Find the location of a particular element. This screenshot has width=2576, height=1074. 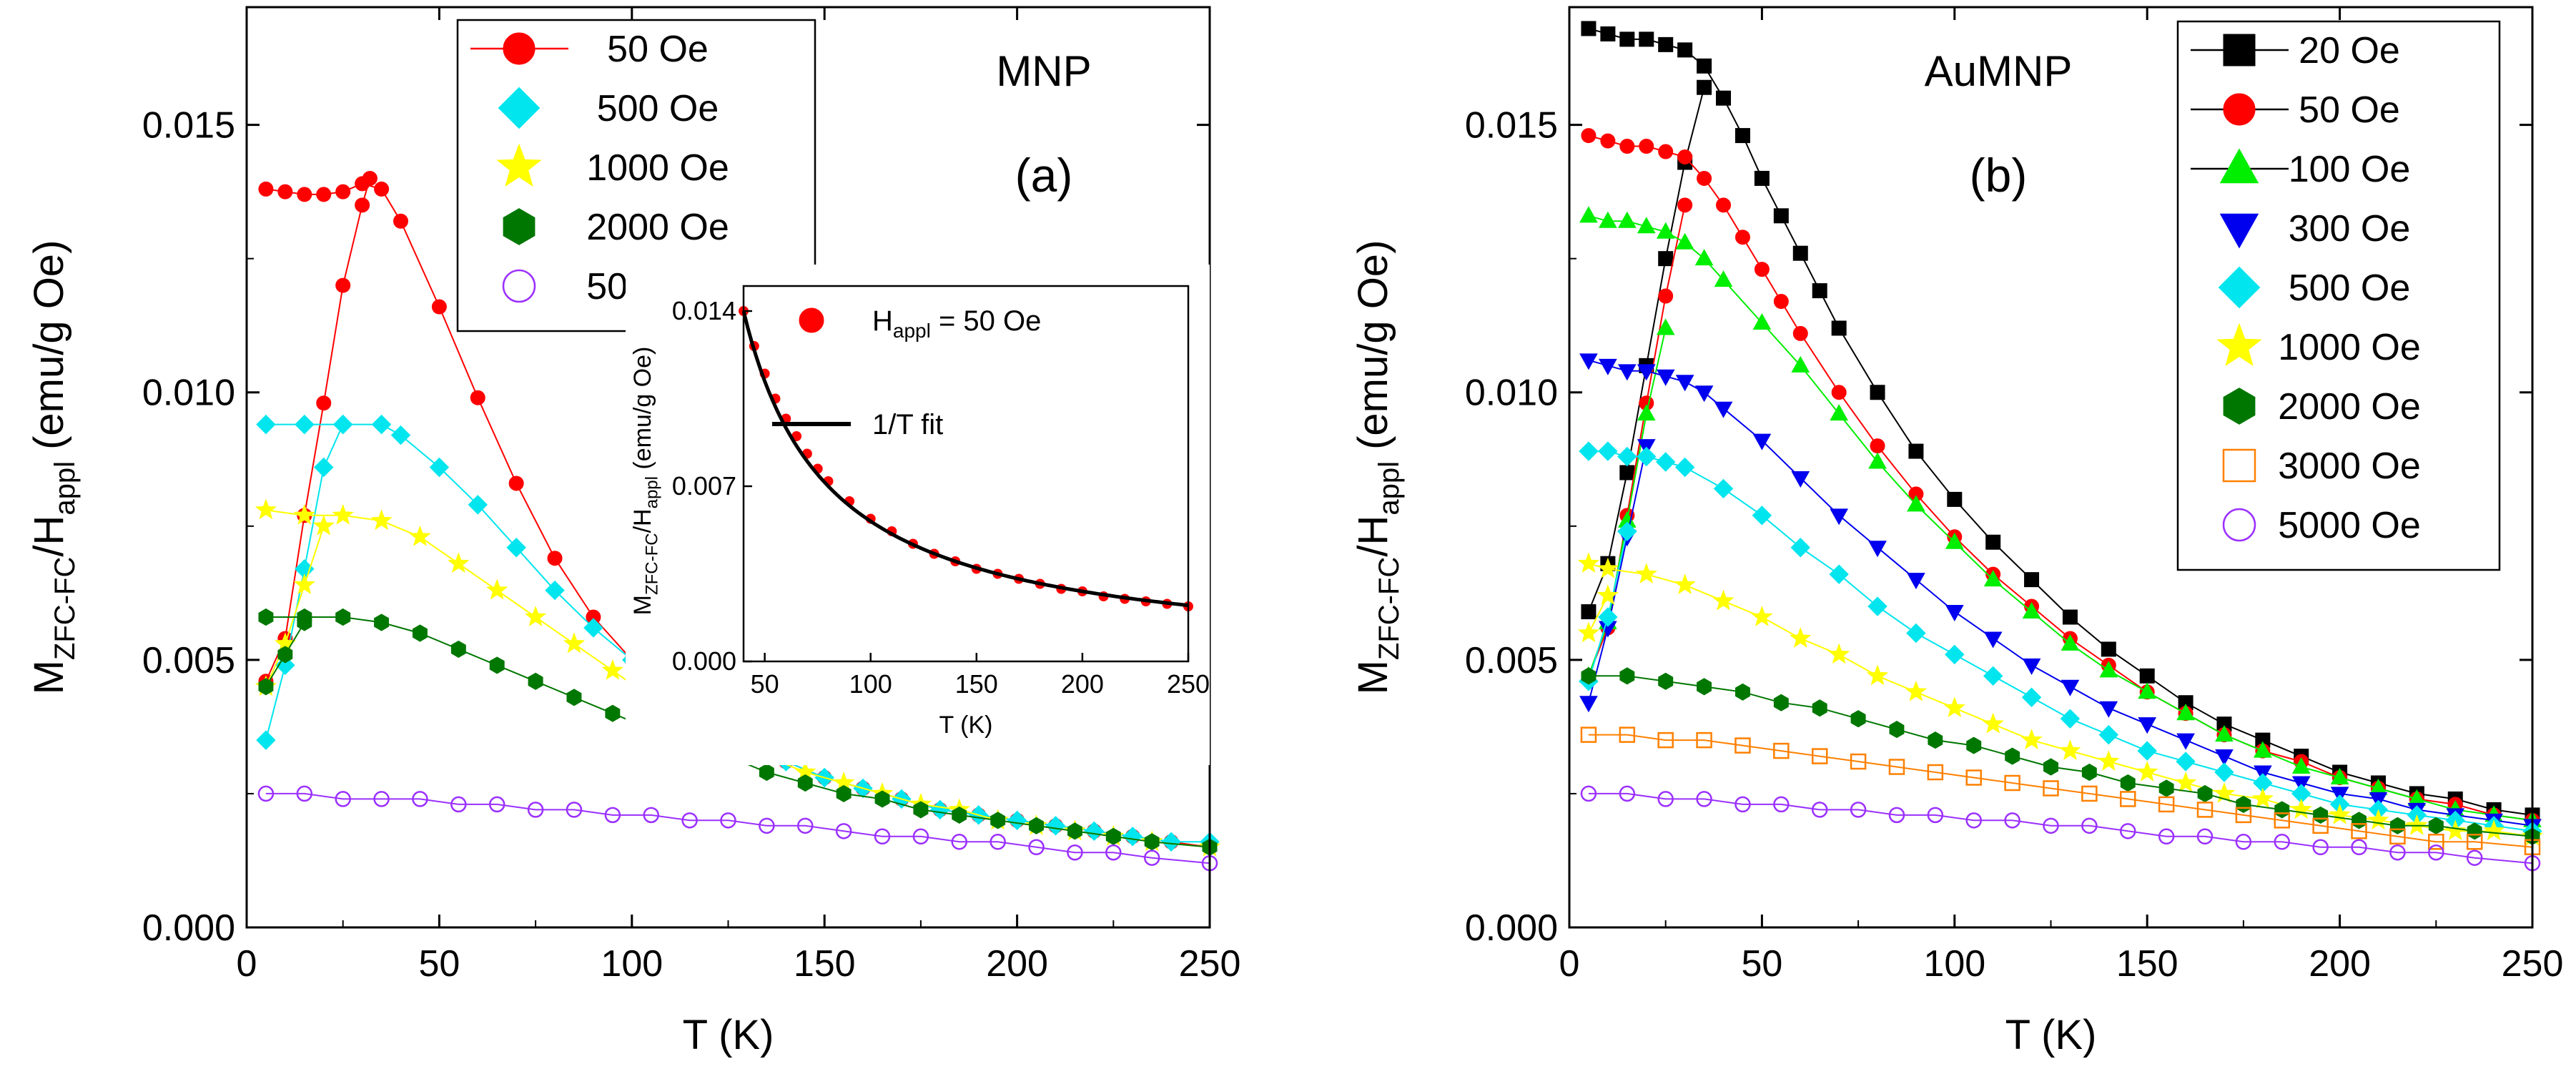

inset-x-tick-label: 100 is located at coordinates (870, 684).